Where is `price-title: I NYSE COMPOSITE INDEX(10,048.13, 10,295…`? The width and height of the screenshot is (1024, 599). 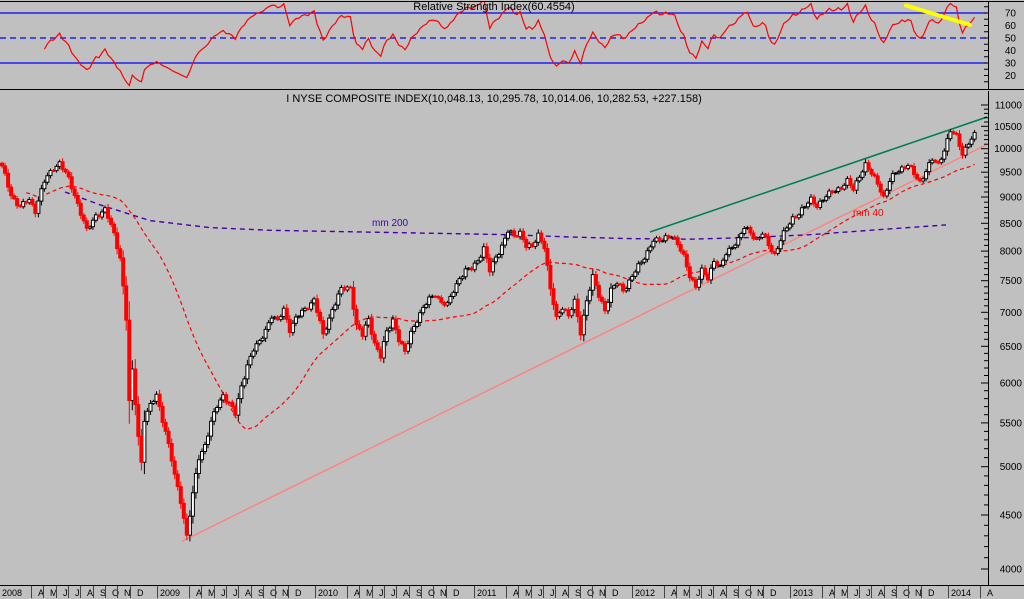 price-title: I NYSE COMPOSITE INDEX(10,048.13, 10,295… is located at coordinates (494, 99).